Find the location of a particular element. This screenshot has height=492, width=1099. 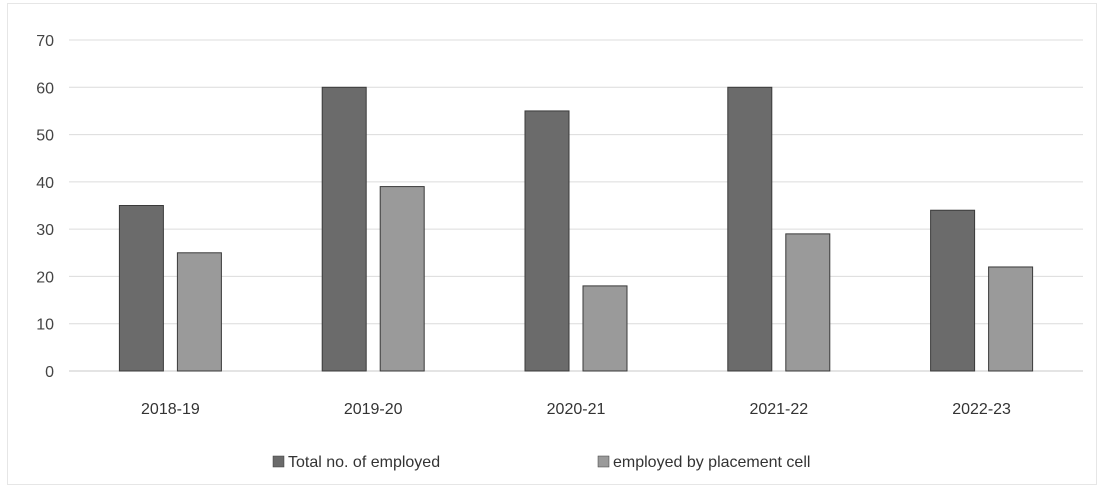

y-tick-label: 50 is located at coordinates (45, 136).